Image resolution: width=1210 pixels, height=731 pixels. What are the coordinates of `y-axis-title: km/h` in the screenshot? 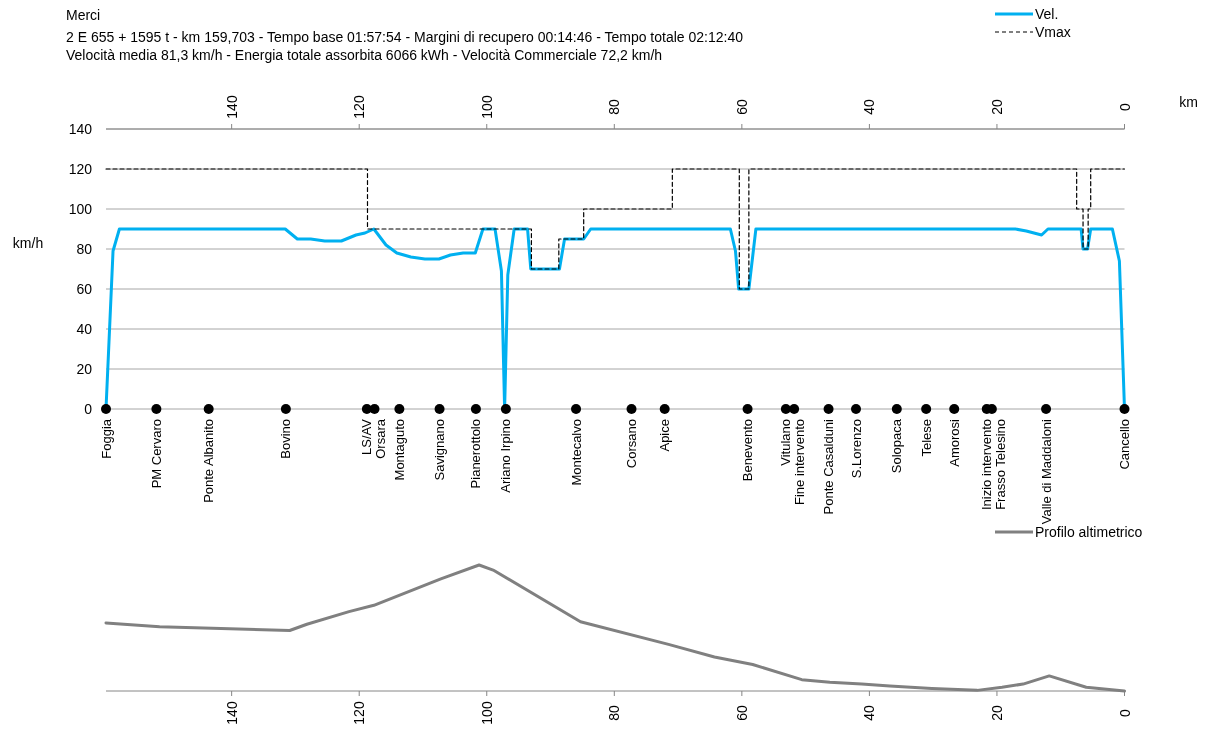 It's located at (28, 243).